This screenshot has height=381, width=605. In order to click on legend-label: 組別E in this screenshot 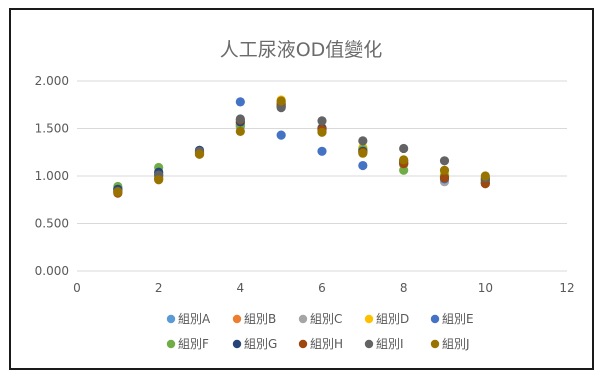, I will do `click(458, 319)`.